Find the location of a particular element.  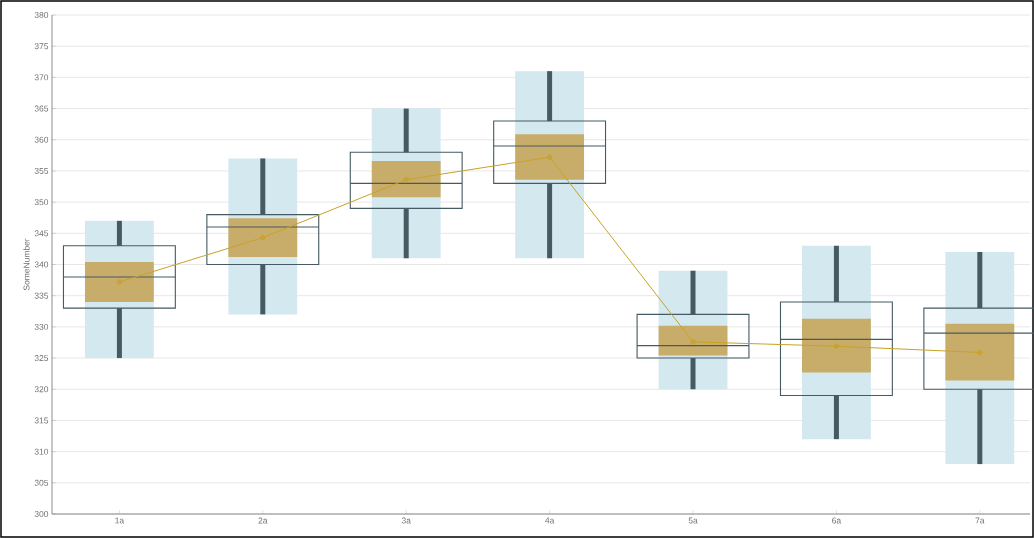

y-tick-label: 380 is located at coordinates (41, 15).